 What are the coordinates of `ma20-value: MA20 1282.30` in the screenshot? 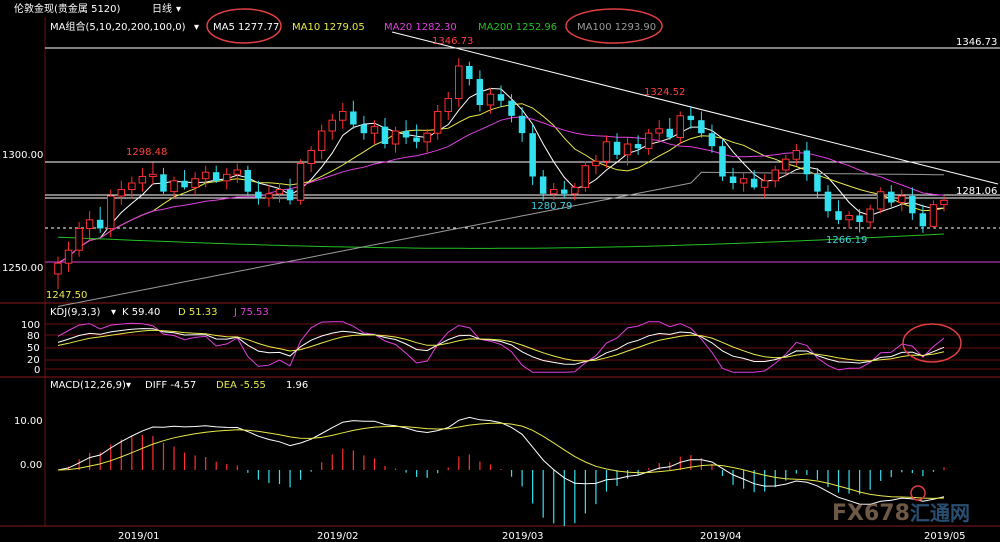 It's located at (420, 27).